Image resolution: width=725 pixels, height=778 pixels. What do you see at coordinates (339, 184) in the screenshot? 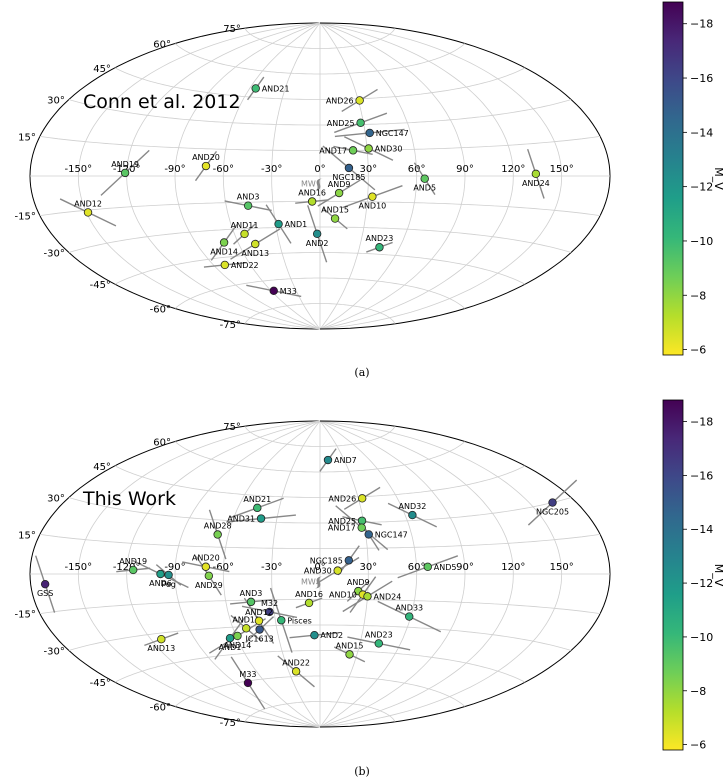
I see `satellite-label: AND9` at bounding box center [339, 184].